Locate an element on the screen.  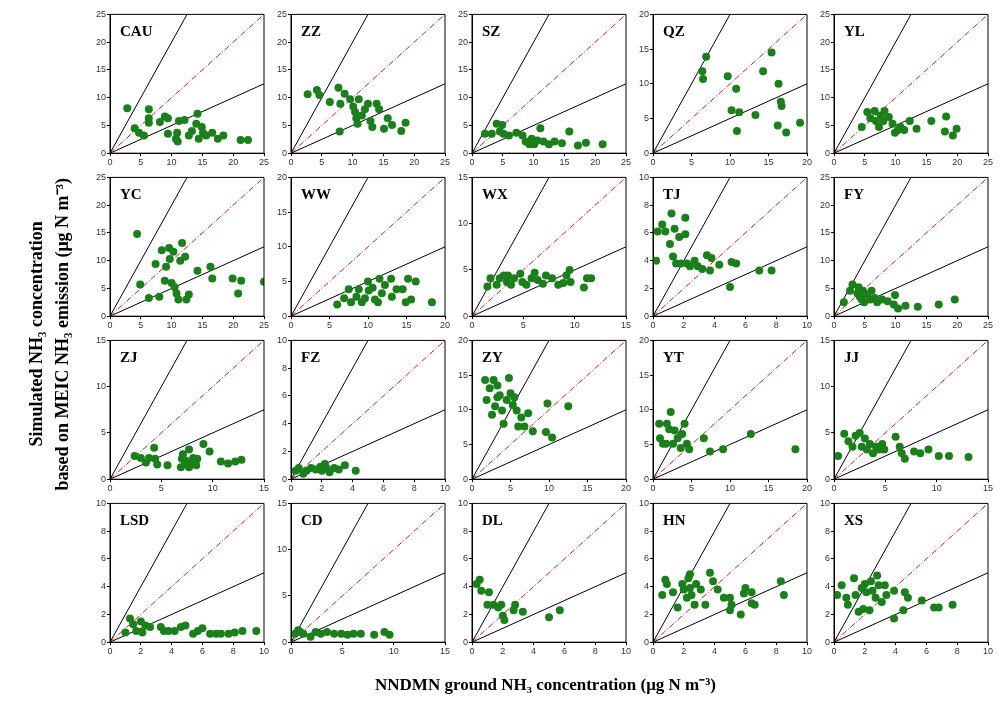
y-axis-title: Simulated NH₃ concentration based on MEIC NH₃ emission (μg N m⁻³) is located at coordinates (49, 334).